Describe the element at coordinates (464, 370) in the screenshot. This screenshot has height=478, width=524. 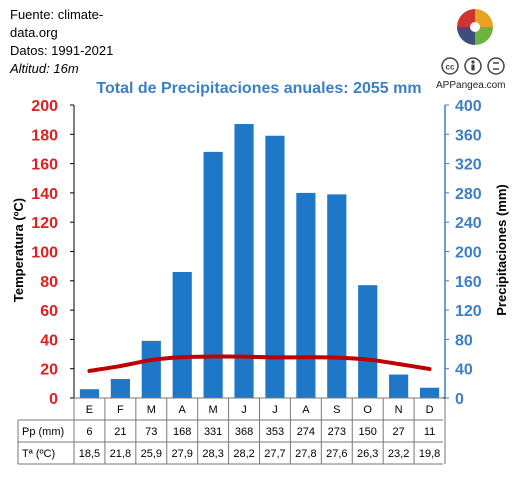
I see `right-tick-label-1: 40` at that location.